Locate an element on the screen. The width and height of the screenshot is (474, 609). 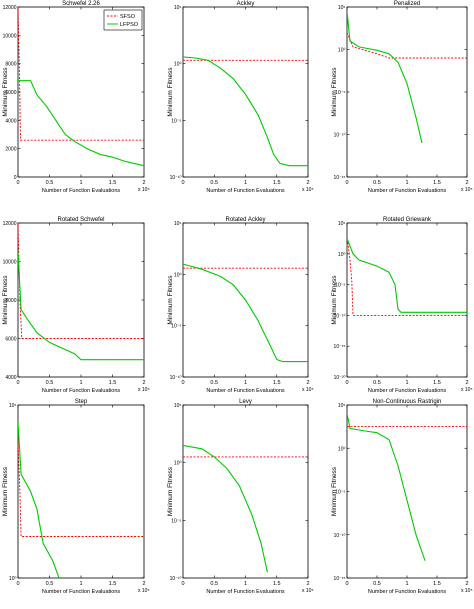
y-tick-label: 2000 is located at coordinates (10, 150).